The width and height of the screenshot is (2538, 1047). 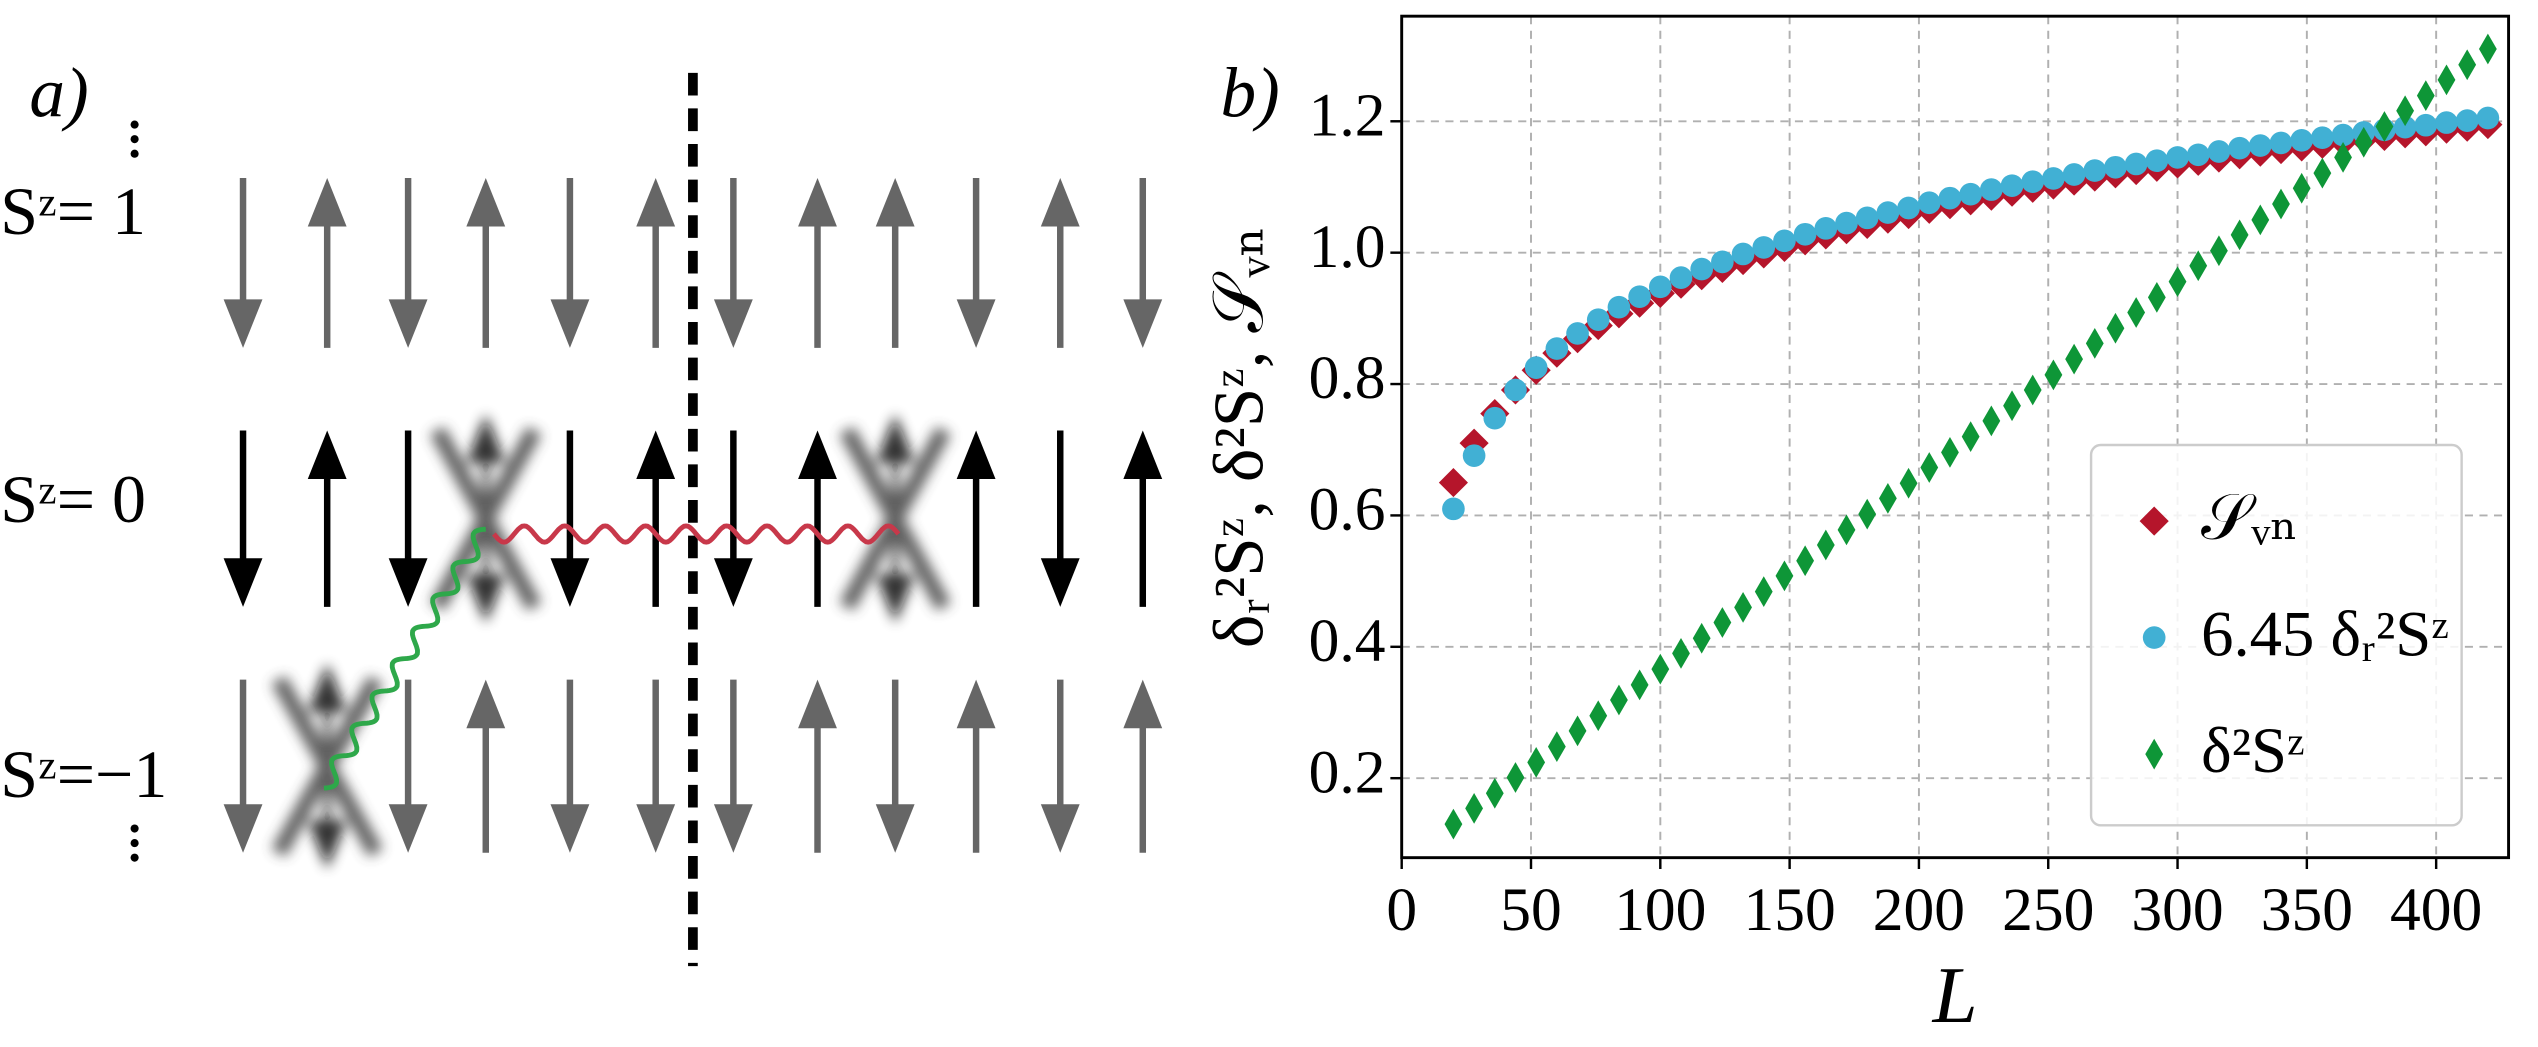 I want to click on x-tick-label: 400, so click(x=2436, y=910).